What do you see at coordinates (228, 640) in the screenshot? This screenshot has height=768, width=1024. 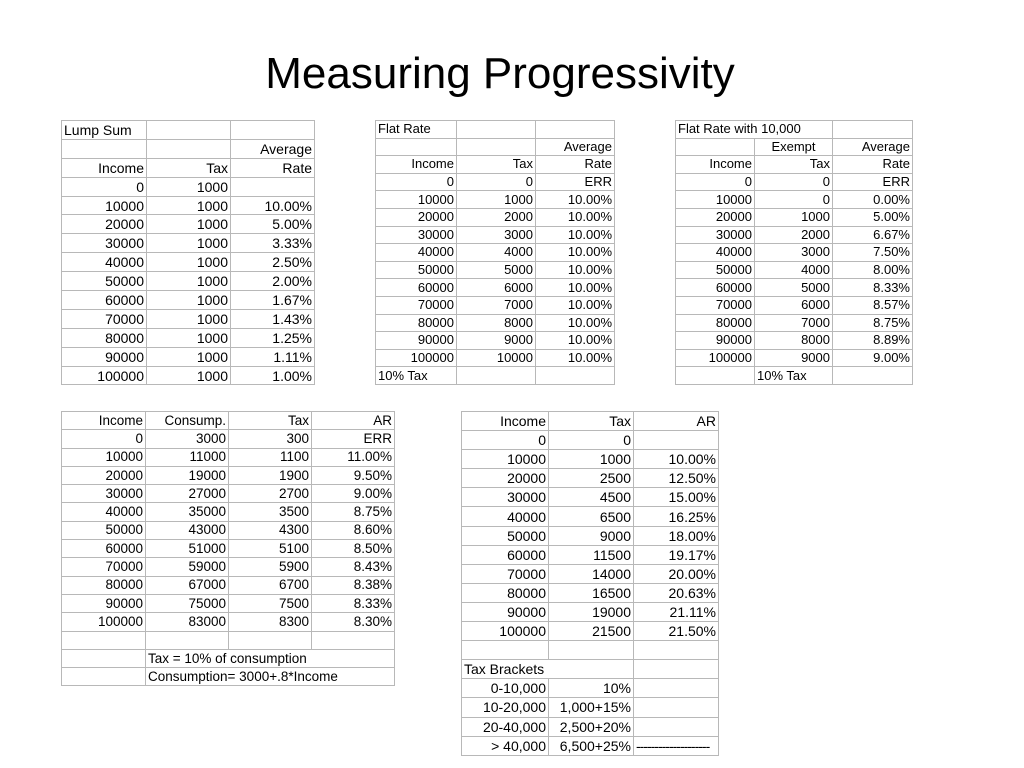 I see `table-row` at bounding box center [228, 640].